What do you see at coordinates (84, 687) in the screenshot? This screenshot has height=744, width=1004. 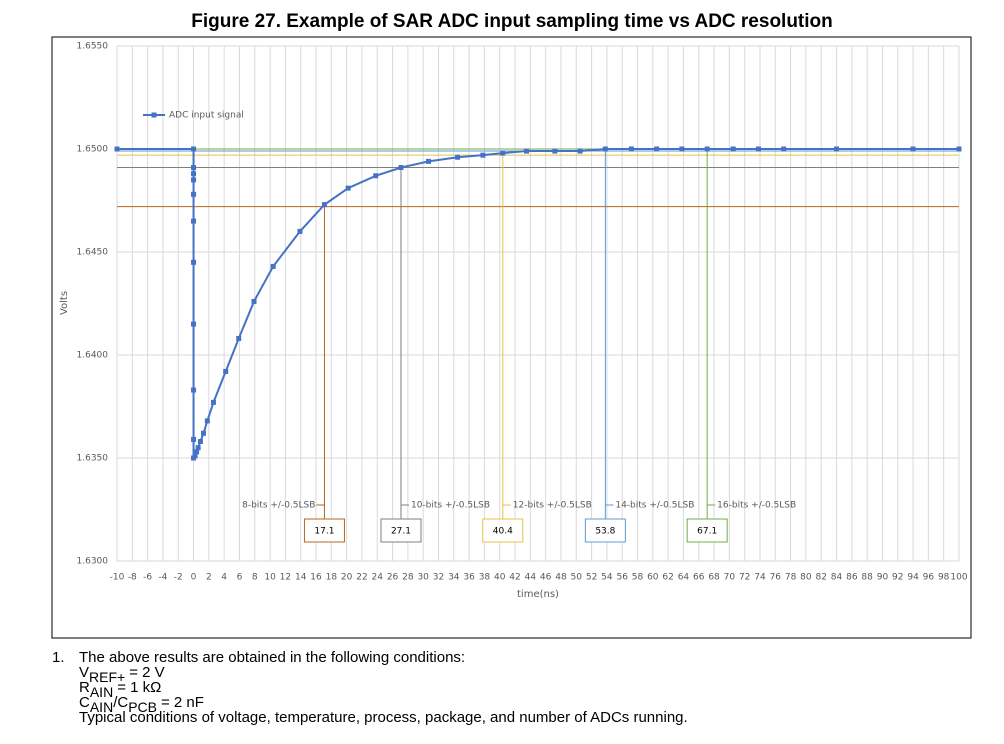 I see `note-text: R` at bounding box center [84, 687].